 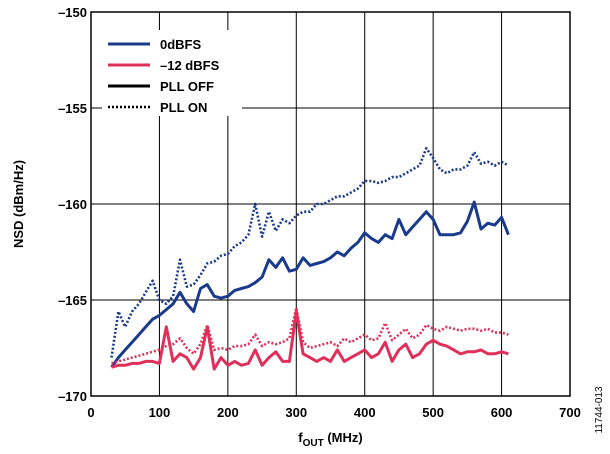 I want to click on legend: 0dBFS –12 dBFS PLL OFF PLL ON, so click(x=164, y=76).